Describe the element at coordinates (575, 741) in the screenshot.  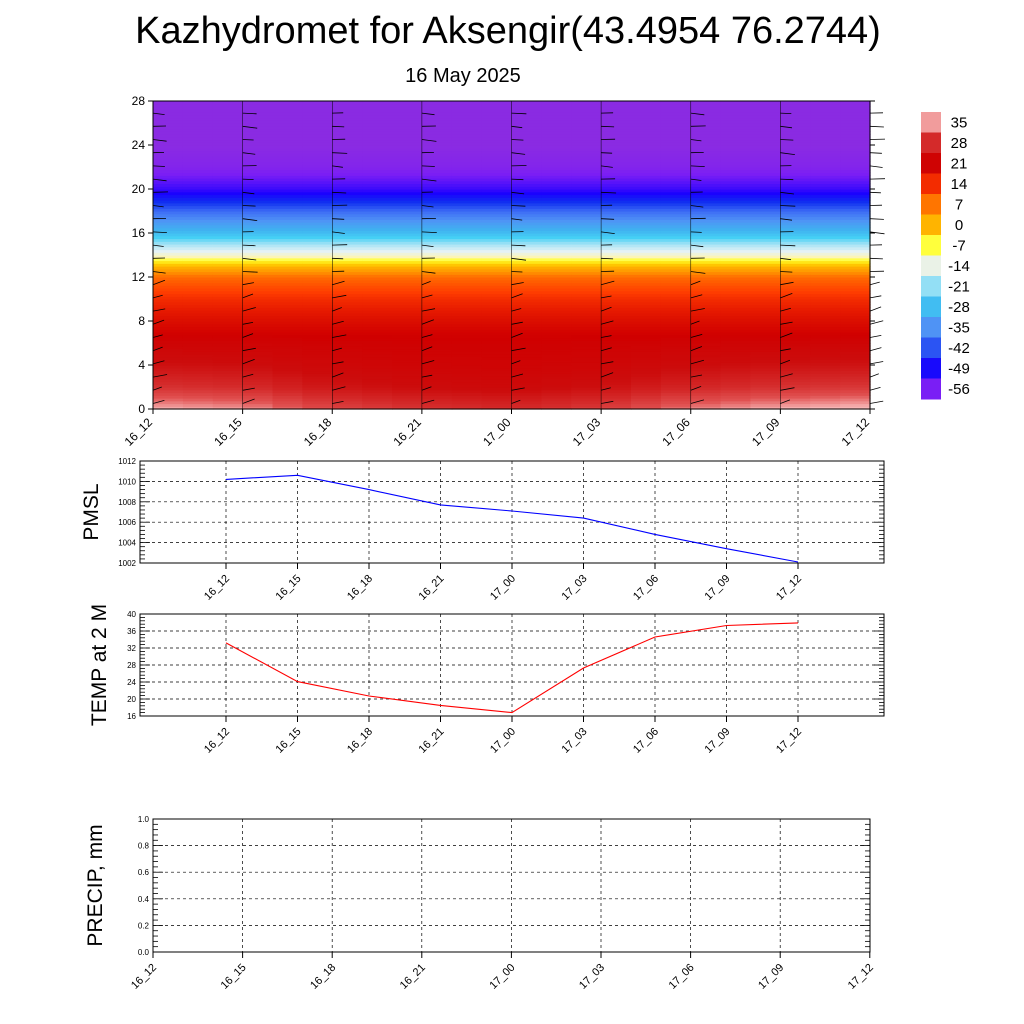
I see `x-tick-label: 17_03` at that location.